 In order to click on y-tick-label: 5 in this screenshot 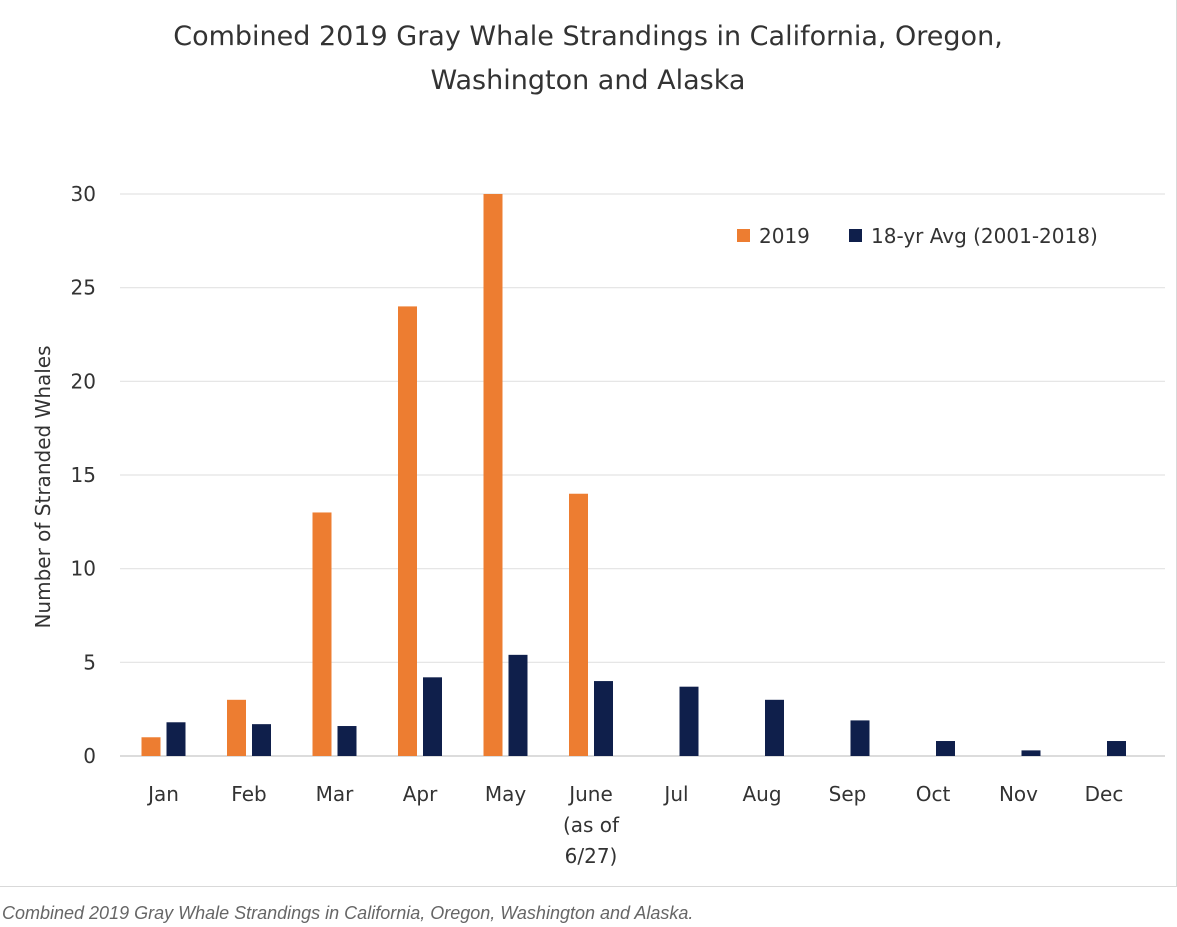, I will do `click(89, 662)`.